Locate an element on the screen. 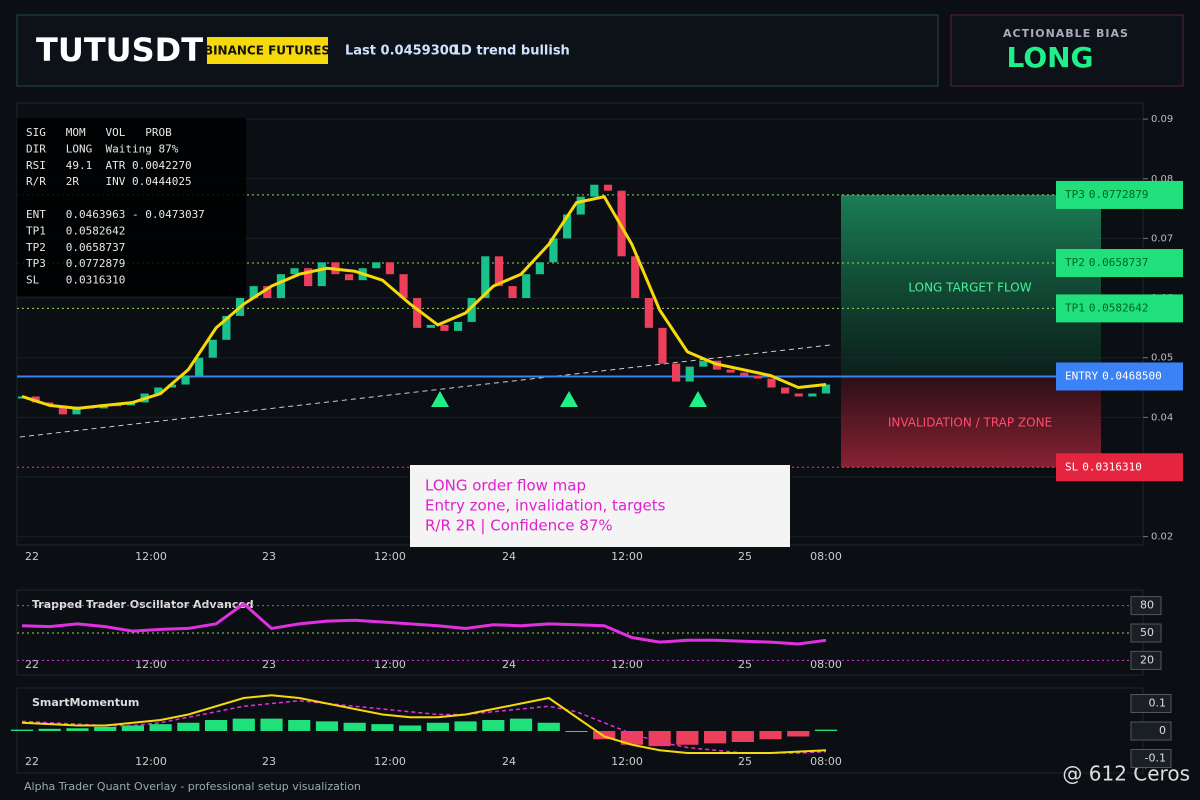 Image resolution: width=1200 pixels, height=800 pixels. info-row: TP1 0.0582642 is located at coordinates (75, 230).